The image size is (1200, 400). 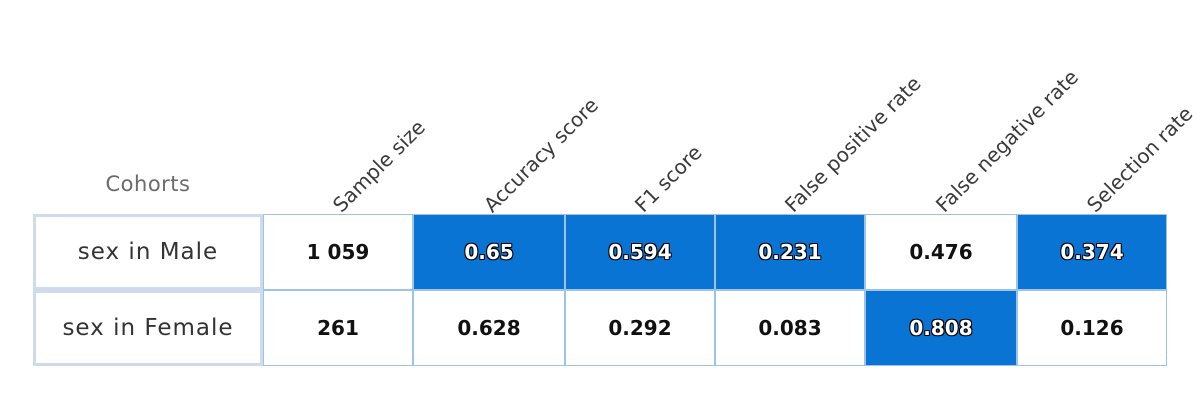 What do you see at coordinates (379, 166) in the screenshot?
I see `column-header: Sample size` at bounding box center [379, 166].